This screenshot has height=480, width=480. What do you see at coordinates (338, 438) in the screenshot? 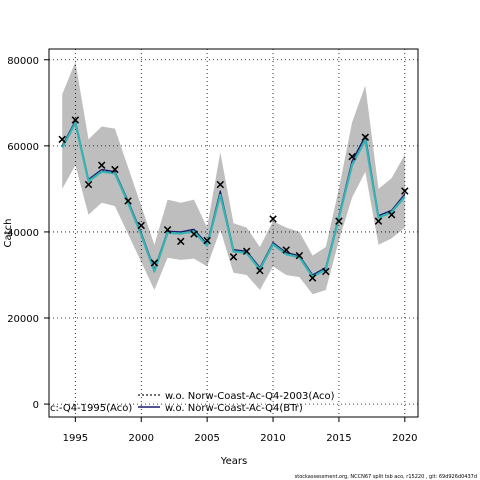
I see `x-tick-label: 2015` at bounding box center [338, 438].